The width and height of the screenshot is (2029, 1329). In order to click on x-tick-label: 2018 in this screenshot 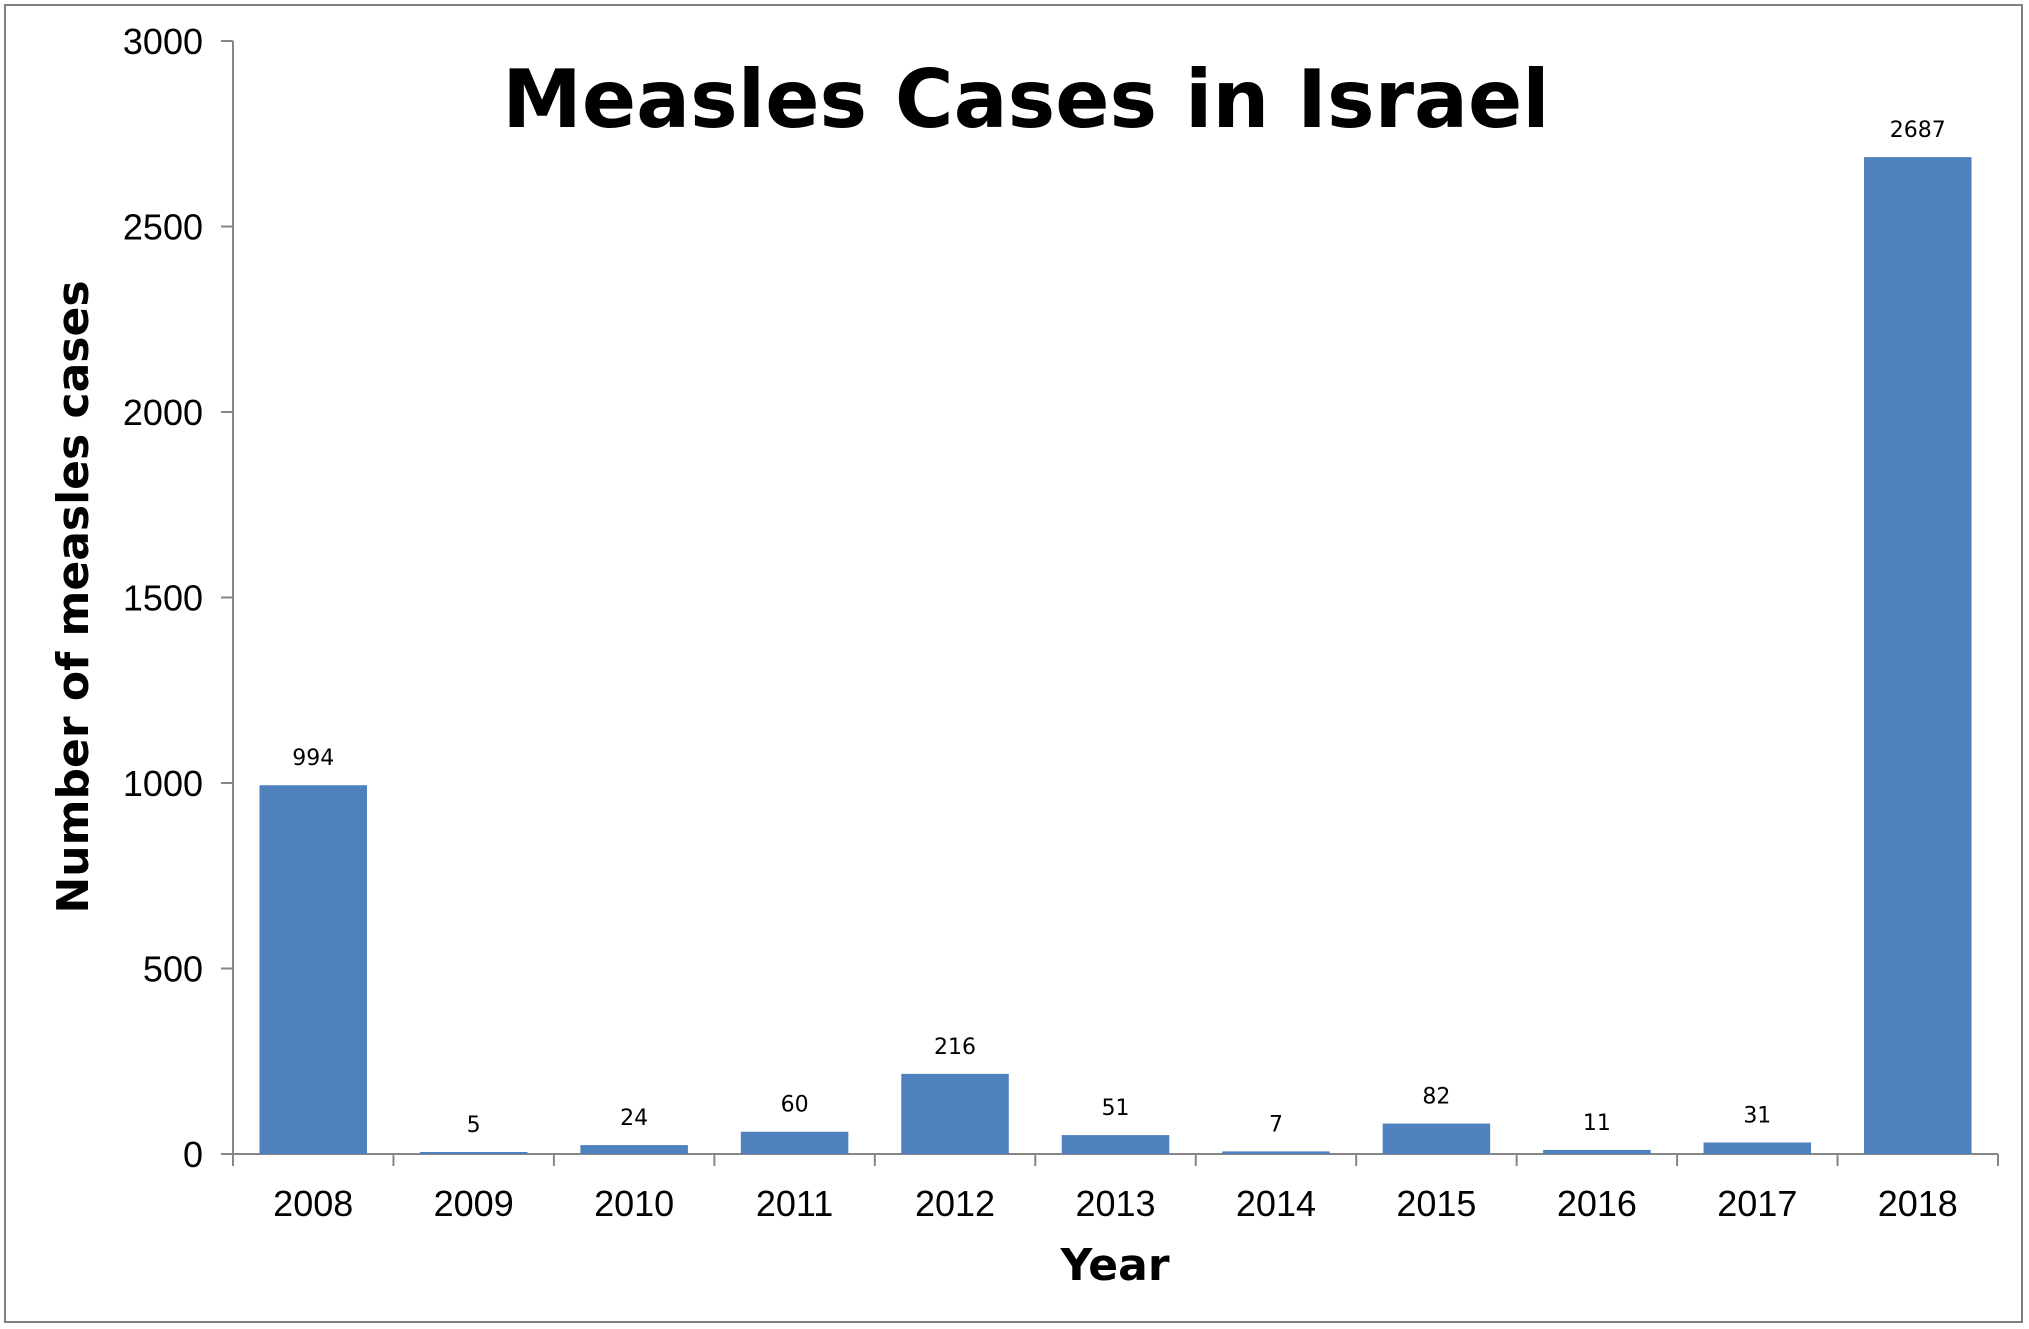, I will do `click(1918, 1203)`.